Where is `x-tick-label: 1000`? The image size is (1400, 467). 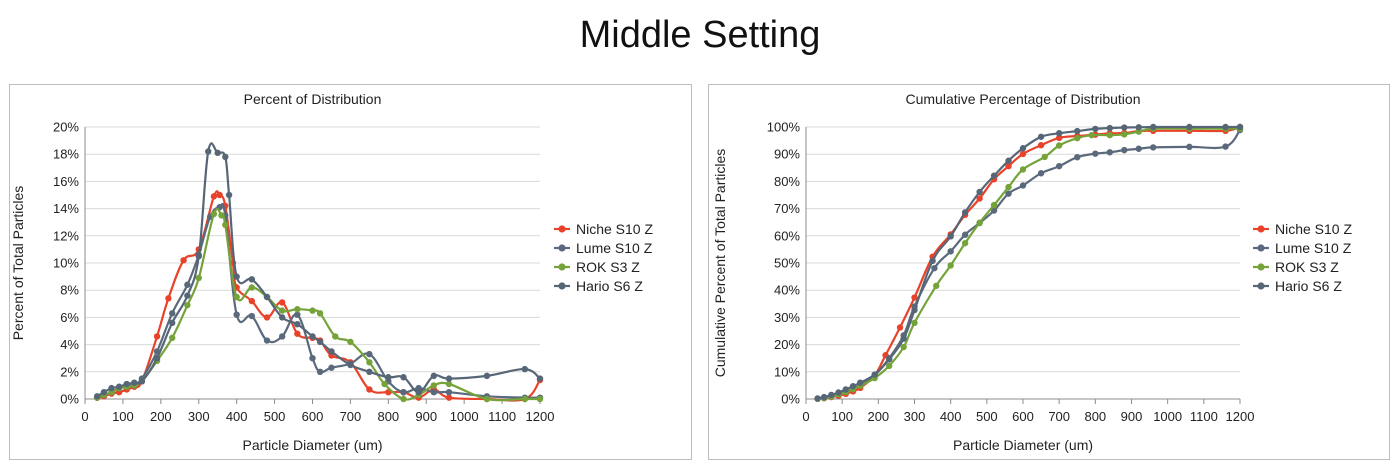 x-tick-label: 1000 is located at coordinates (1167, 416).